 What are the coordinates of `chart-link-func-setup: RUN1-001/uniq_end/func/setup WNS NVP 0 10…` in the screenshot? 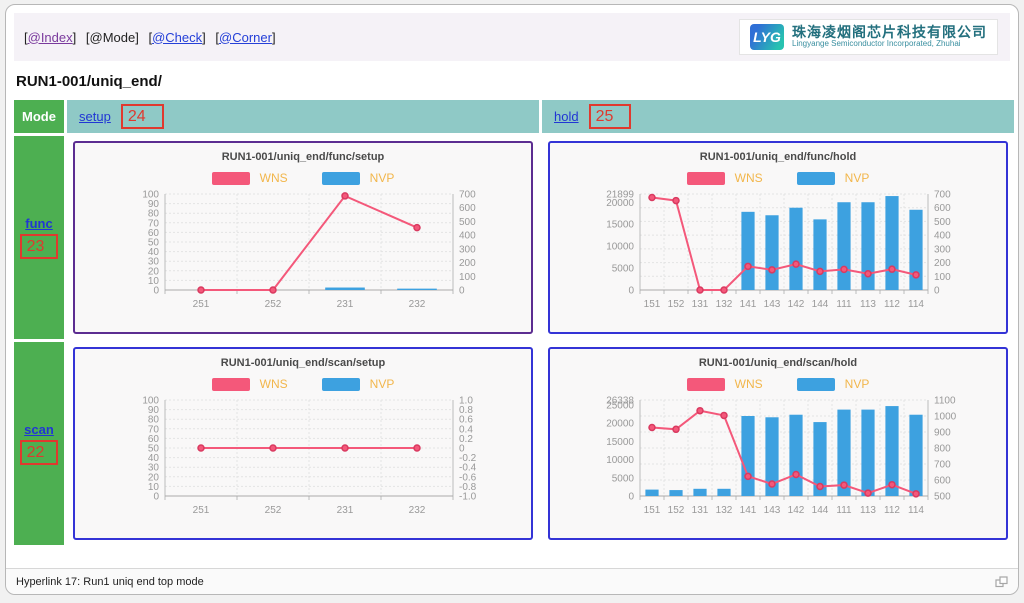 It's located at (303, 237).